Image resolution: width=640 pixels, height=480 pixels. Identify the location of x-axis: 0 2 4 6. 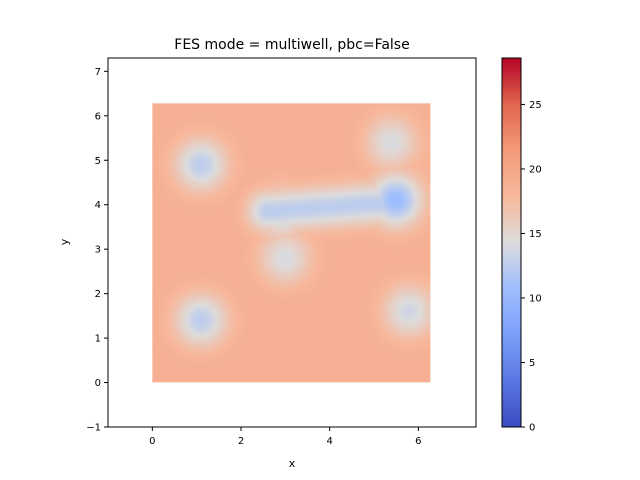
(285, 437).